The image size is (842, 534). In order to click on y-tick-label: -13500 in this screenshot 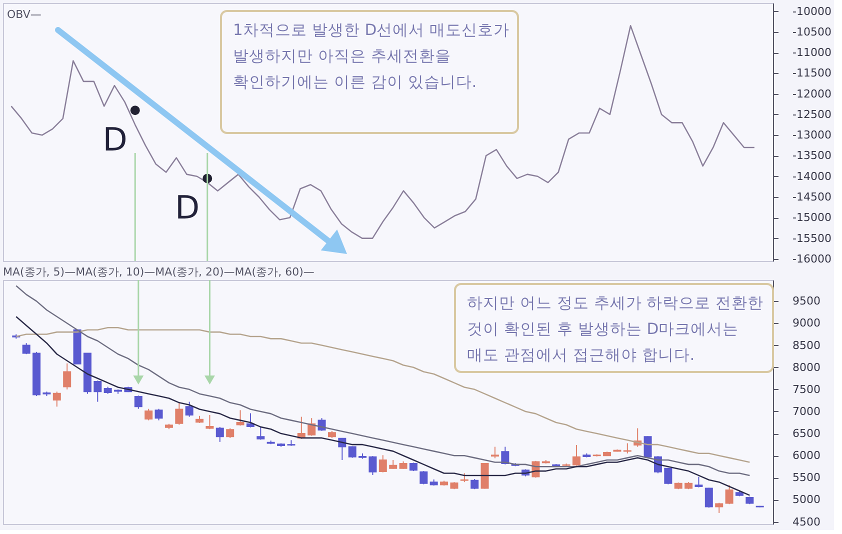, I will do `click(812, 155)`.